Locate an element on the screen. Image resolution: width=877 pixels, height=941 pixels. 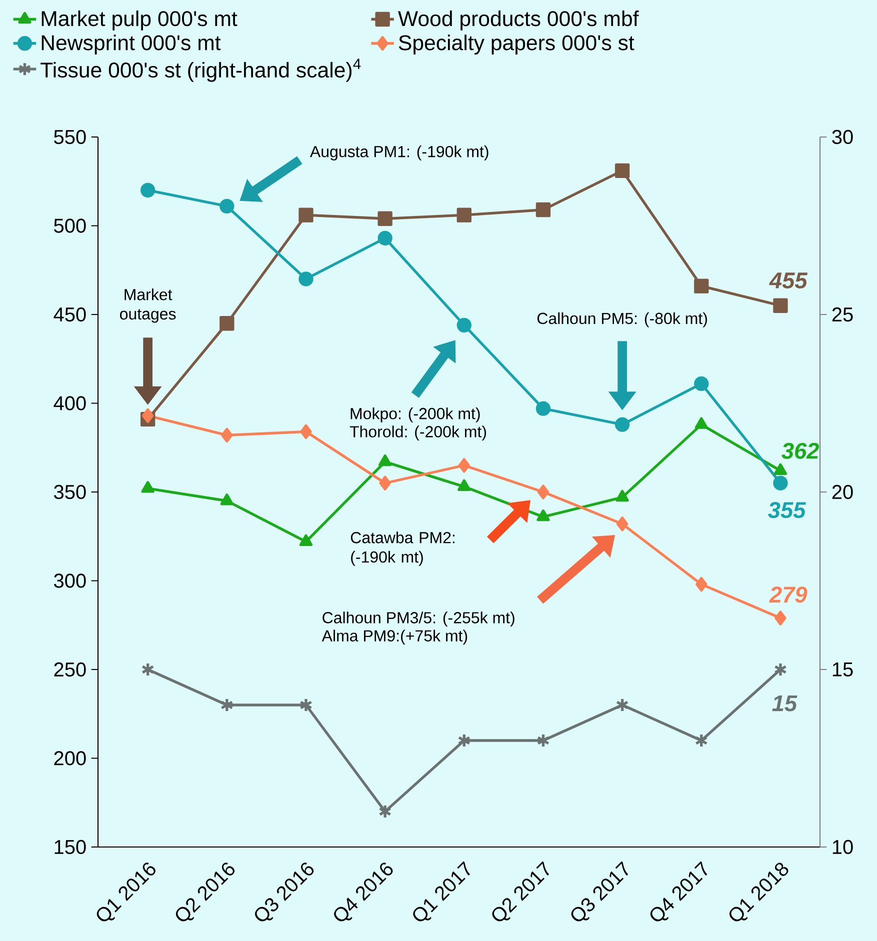
y-tick-label: 200 is located at coordinates (70, 758).